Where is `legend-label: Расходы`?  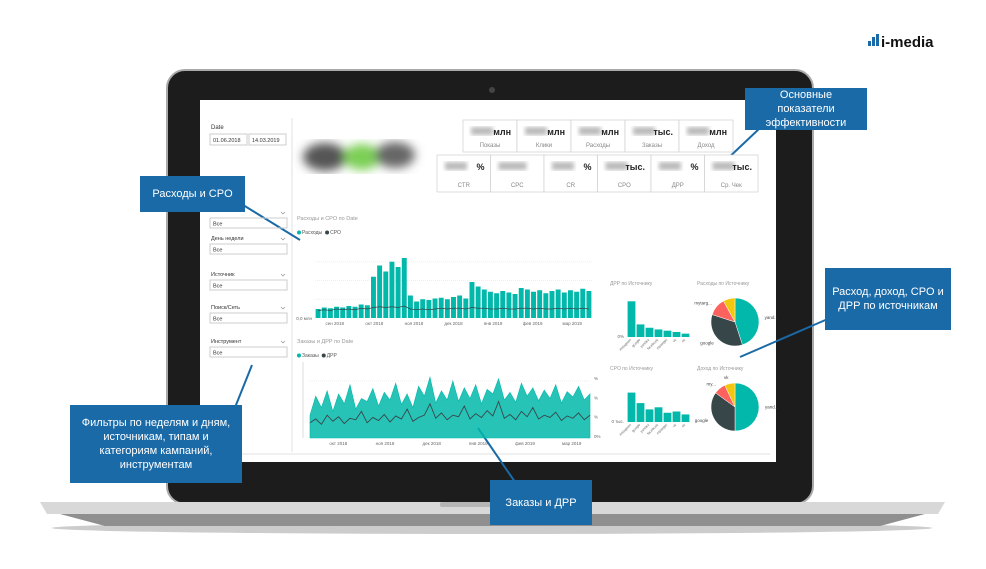
legend-label: Расходы is located at coordinates (312, 233).